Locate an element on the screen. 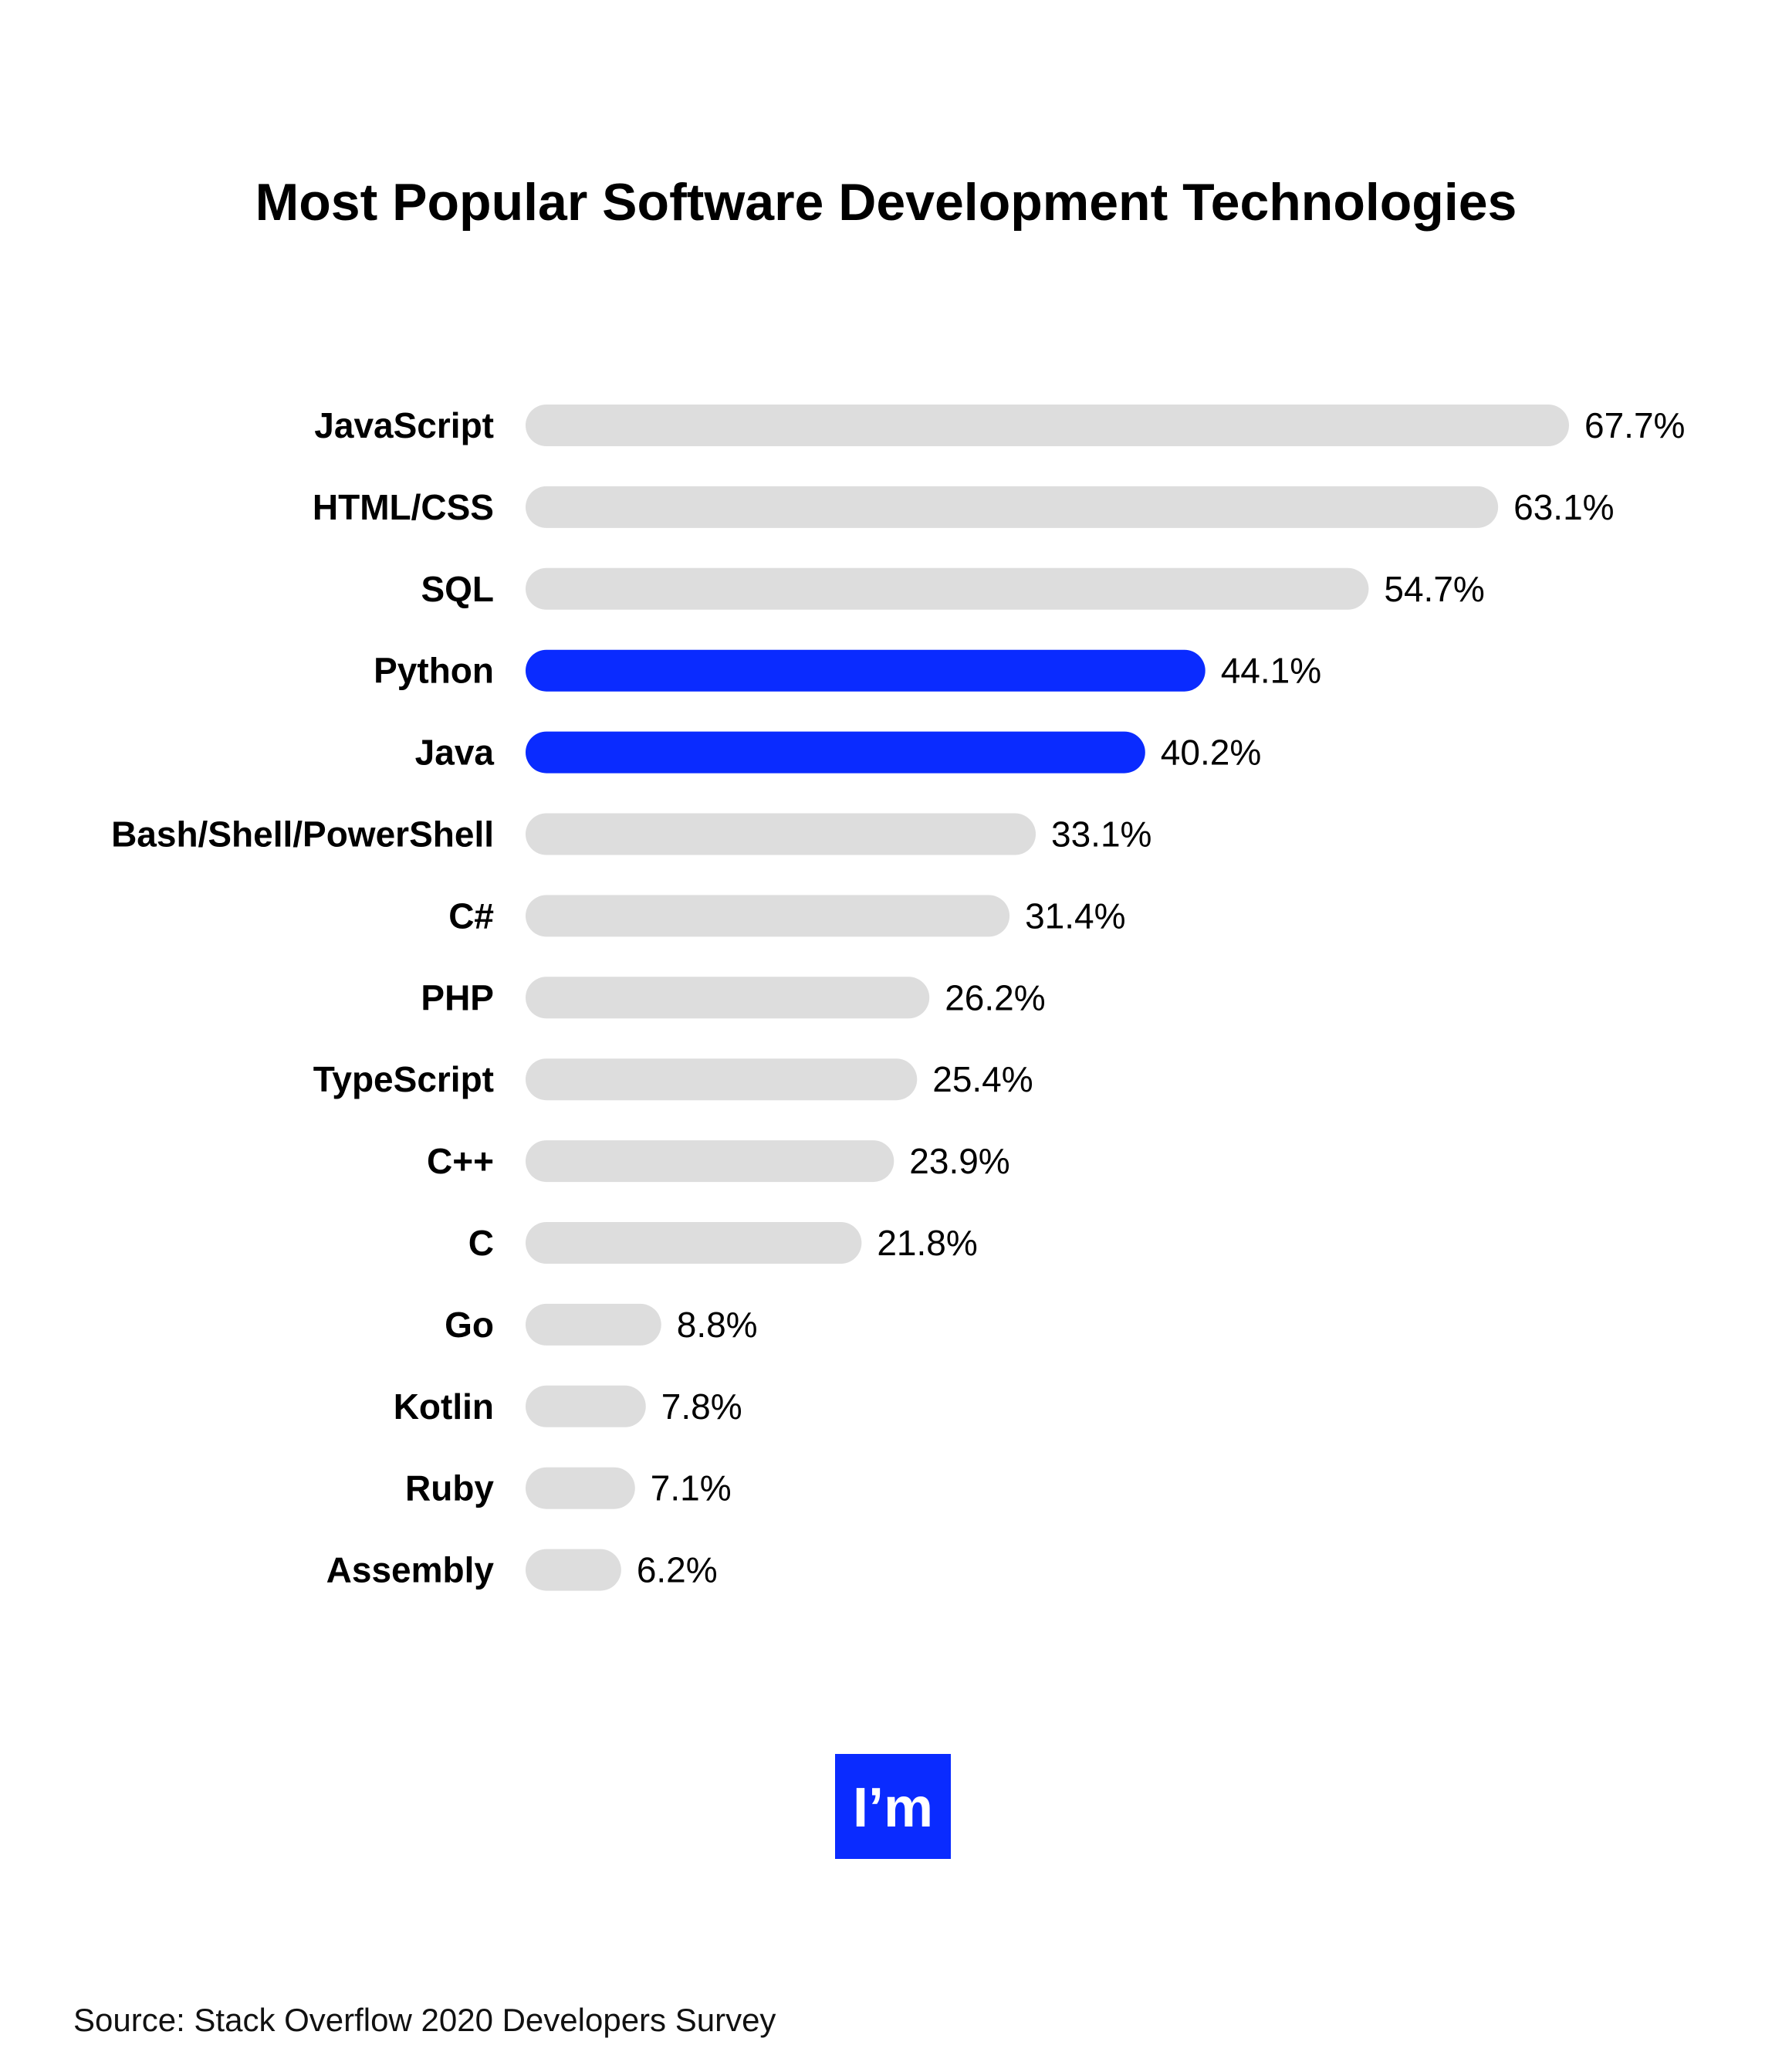 The height and width of the screenshot is (2072, 1772). bar-c is located at coordinates (693, 1243).